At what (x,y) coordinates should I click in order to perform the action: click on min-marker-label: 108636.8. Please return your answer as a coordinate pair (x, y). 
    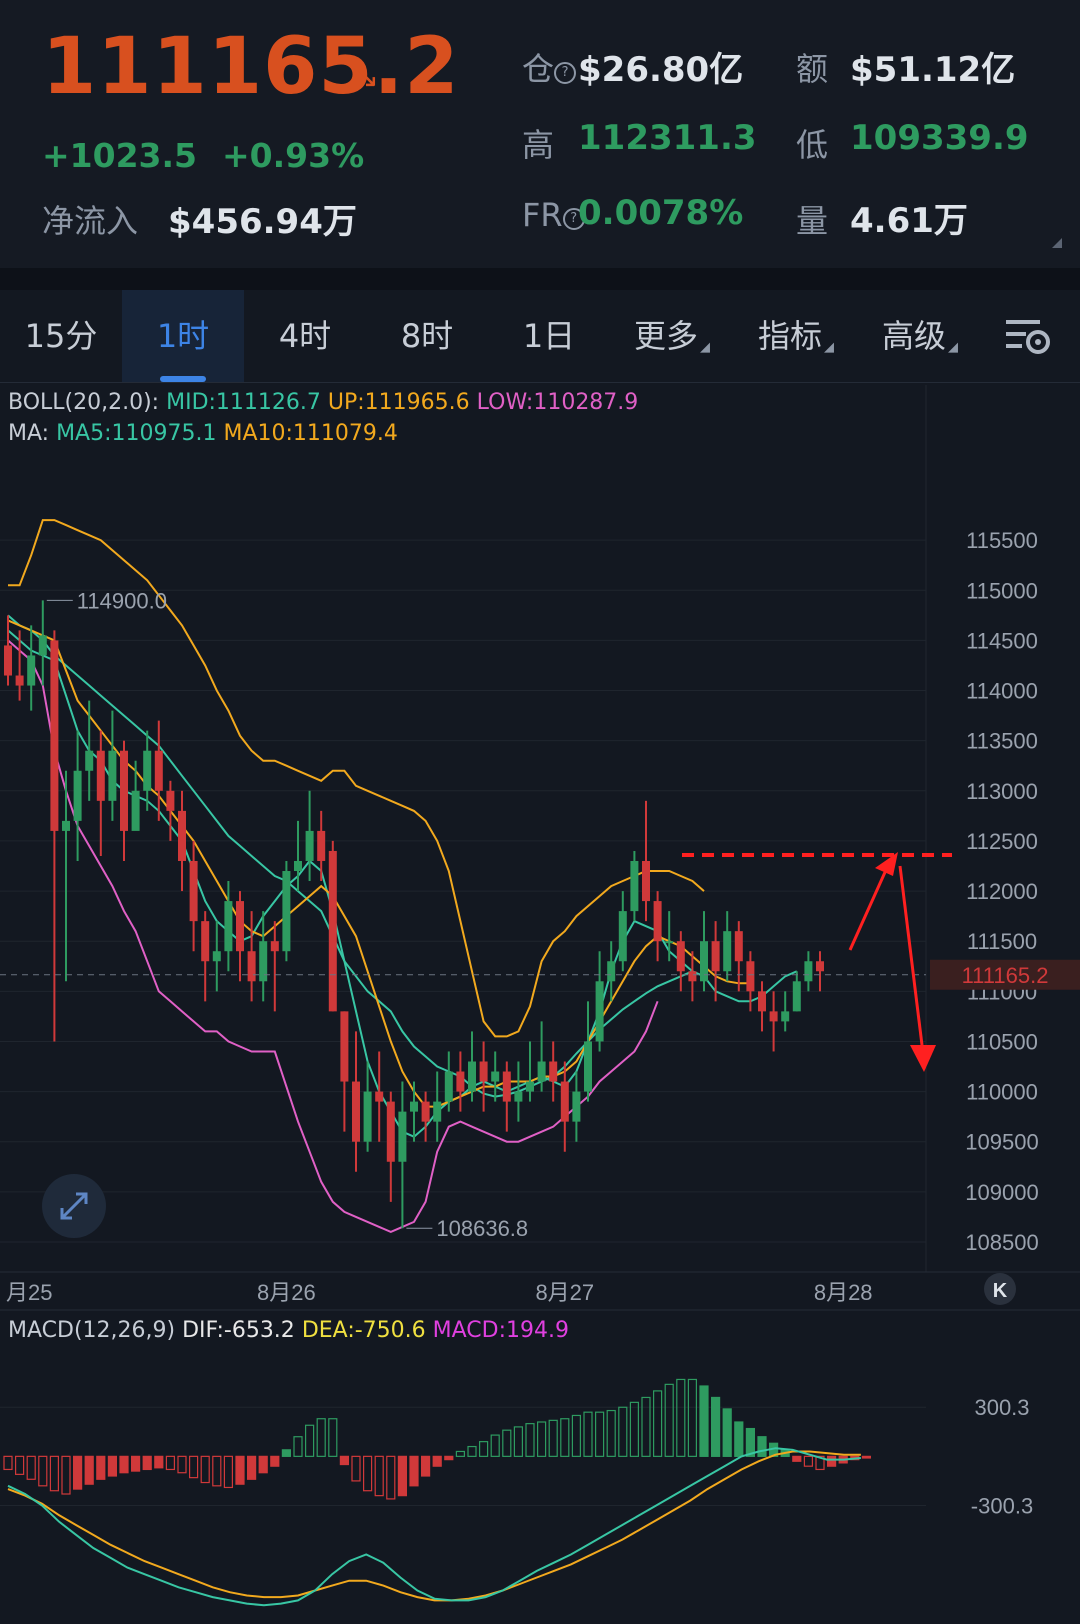
    Looking at the image, I should click on (482, 1228).